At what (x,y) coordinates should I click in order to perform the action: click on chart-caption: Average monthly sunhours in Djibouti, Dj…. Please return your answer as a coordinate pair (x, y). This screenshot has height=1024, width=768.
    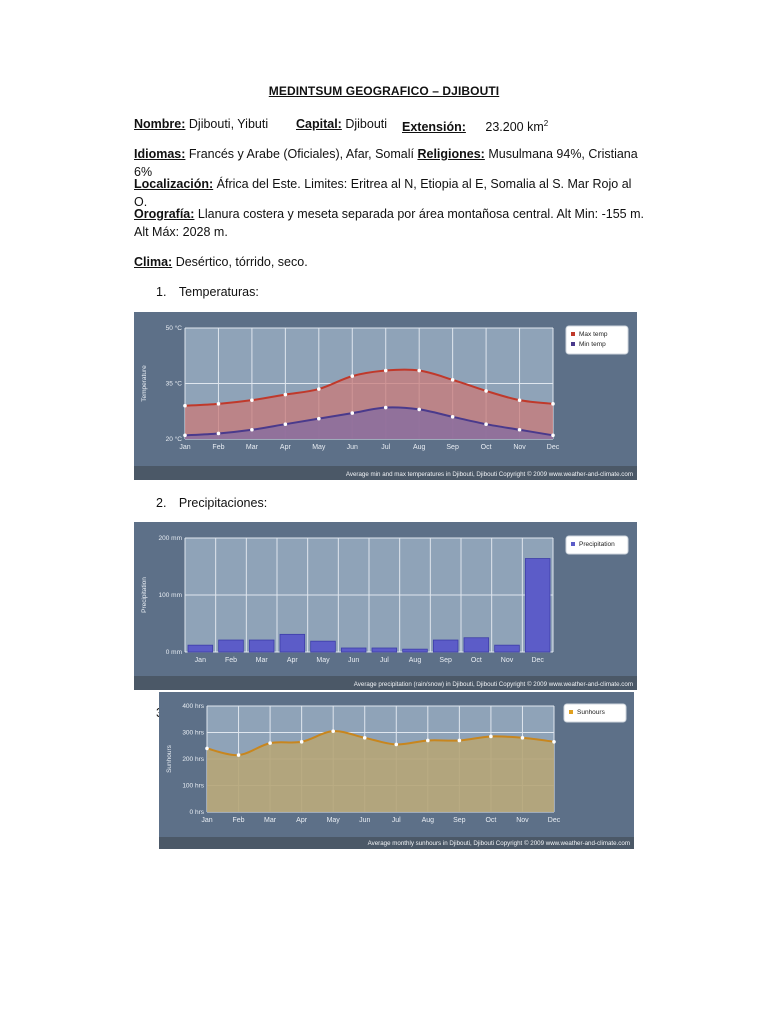
    Looking at the image, I should click on (499, 843).